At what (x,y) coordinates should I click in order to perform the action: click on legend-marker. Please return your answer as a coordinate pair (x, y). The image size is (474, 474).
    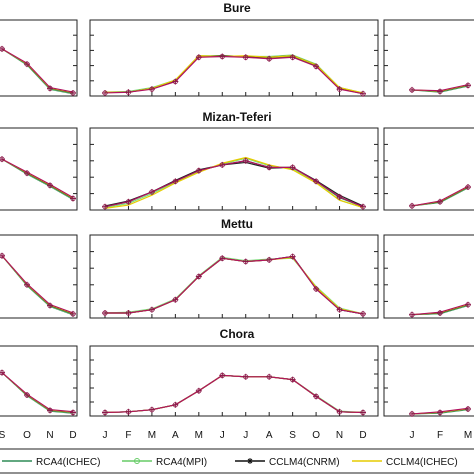
    Looking at the image, I should click on (250, 461).